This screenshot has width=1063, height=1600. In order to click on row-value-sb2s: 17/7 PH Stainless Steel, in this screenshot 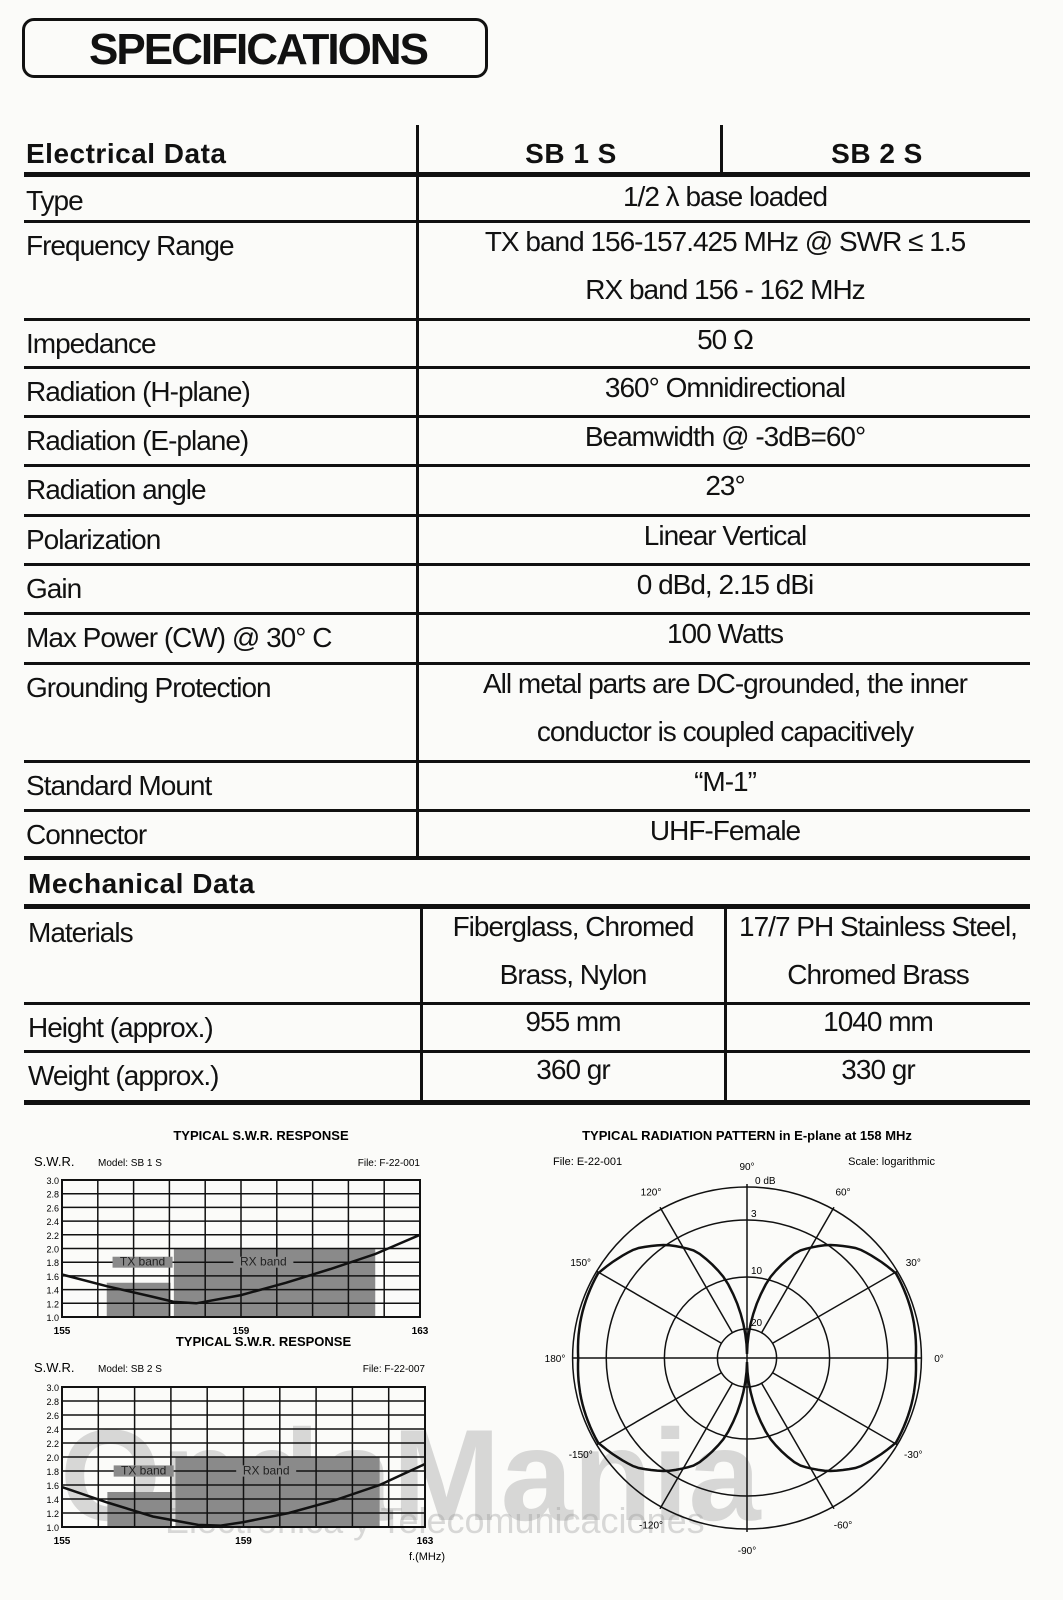, I will do `click(878, 926)`.